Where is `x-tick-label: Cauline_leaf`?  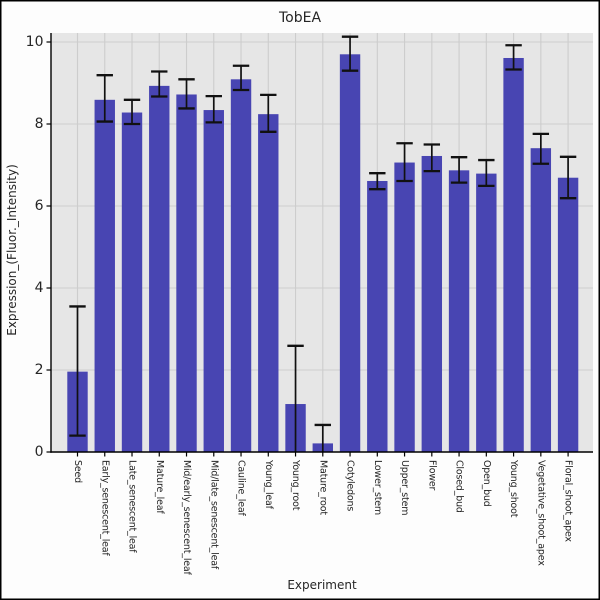 x-tick-label: Cauline_leaf is located at coordinates (241, 488).